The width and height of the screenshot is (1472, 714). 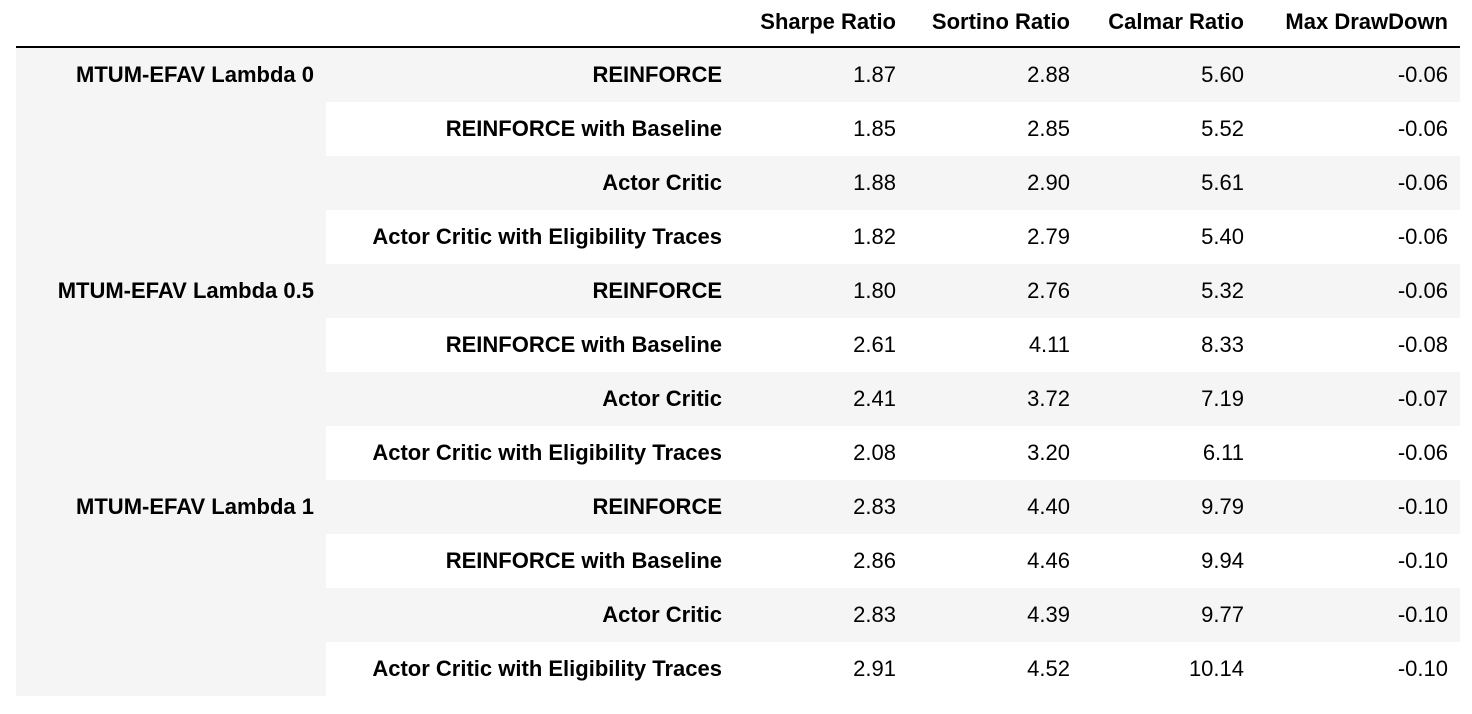 What do you see at coordinates (1169, 24) in the screenshot?
I see `column-header: Calmar Ratio` at bounding box center [1169, 24].